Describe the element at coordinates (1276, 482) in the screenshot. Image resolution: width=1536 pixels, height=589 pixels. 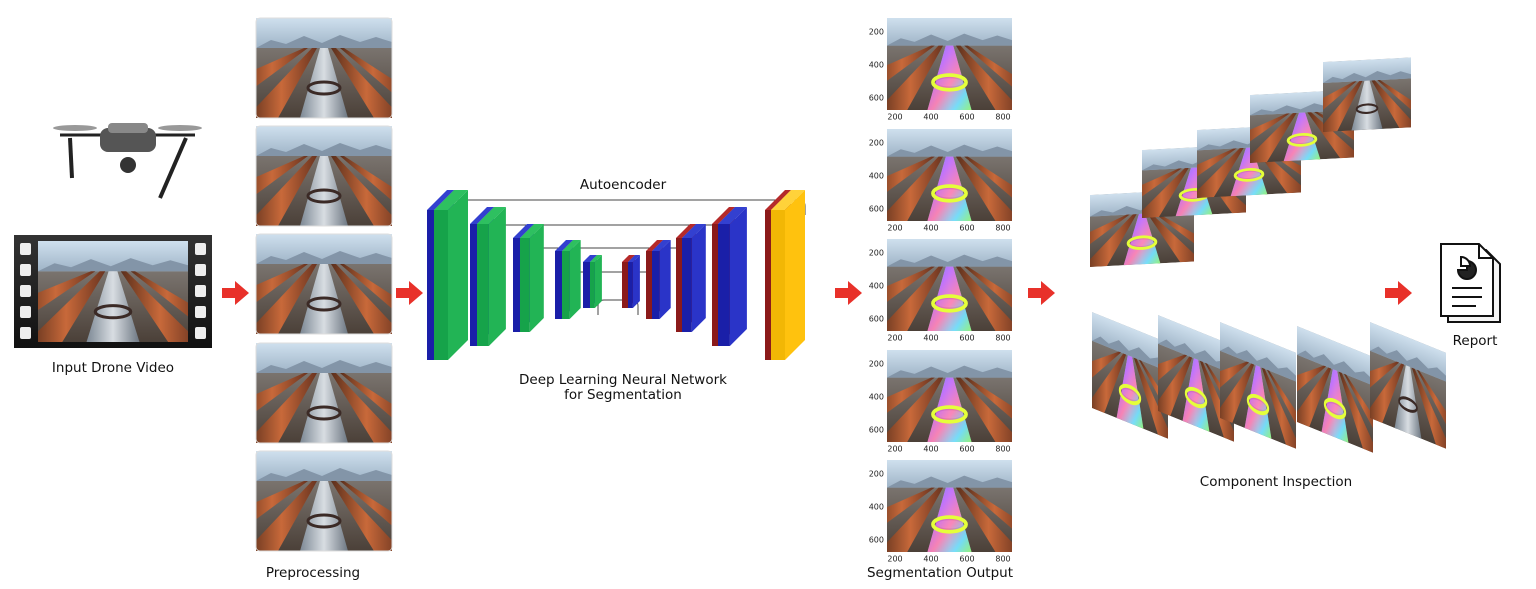
I see `inspection-label: Component Inspection` at that location.